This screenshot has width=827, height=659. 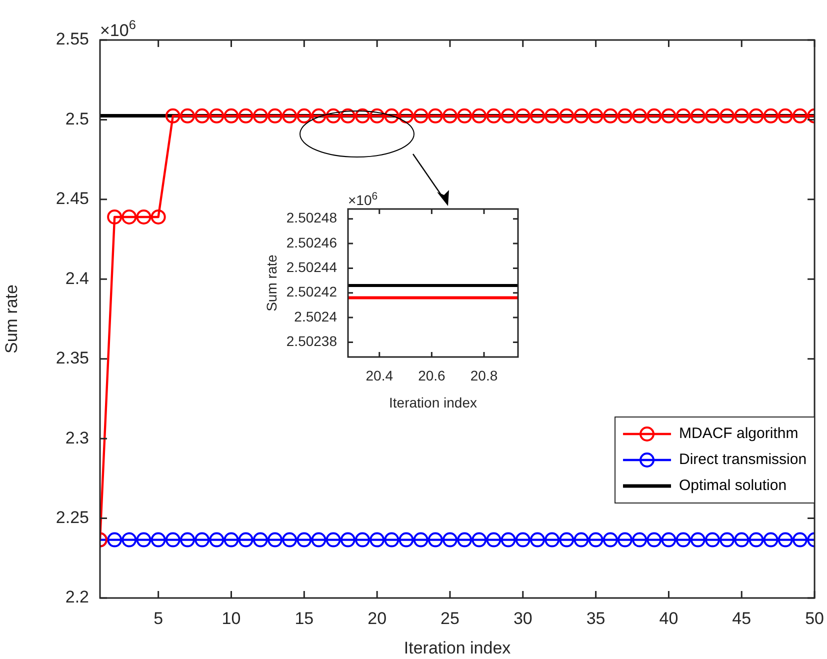 What do you see at coordinates (380, 375) in the screenshot?
I see `x-tick-label: 20.4` at bounding box center [380, 375].